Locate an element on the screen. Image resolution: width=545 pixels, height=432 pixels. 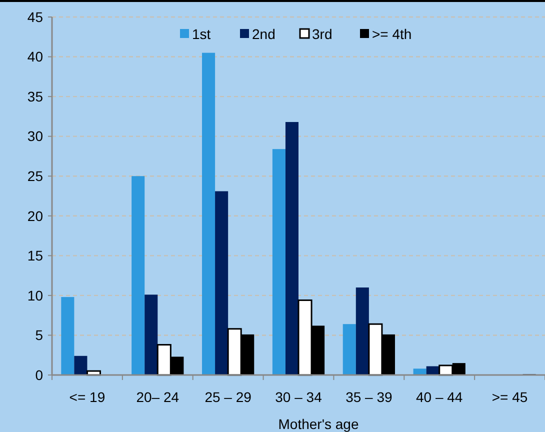
y-tick-label: 45 is located at coordinates (35, 16).